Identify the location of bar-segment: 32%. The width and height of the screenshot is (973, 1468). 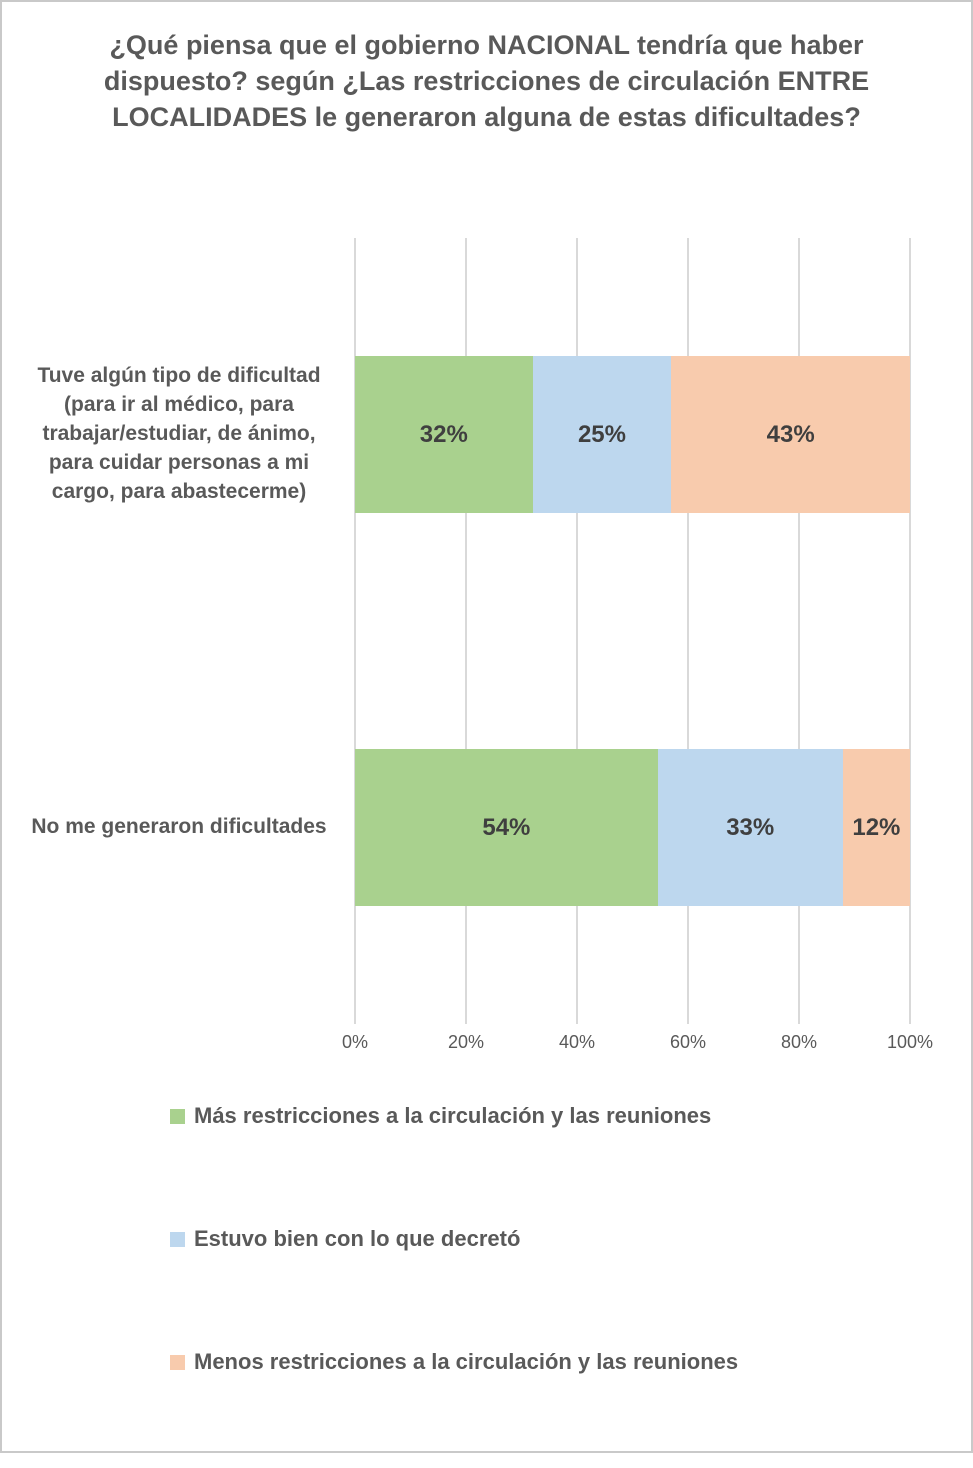
(444, 434).